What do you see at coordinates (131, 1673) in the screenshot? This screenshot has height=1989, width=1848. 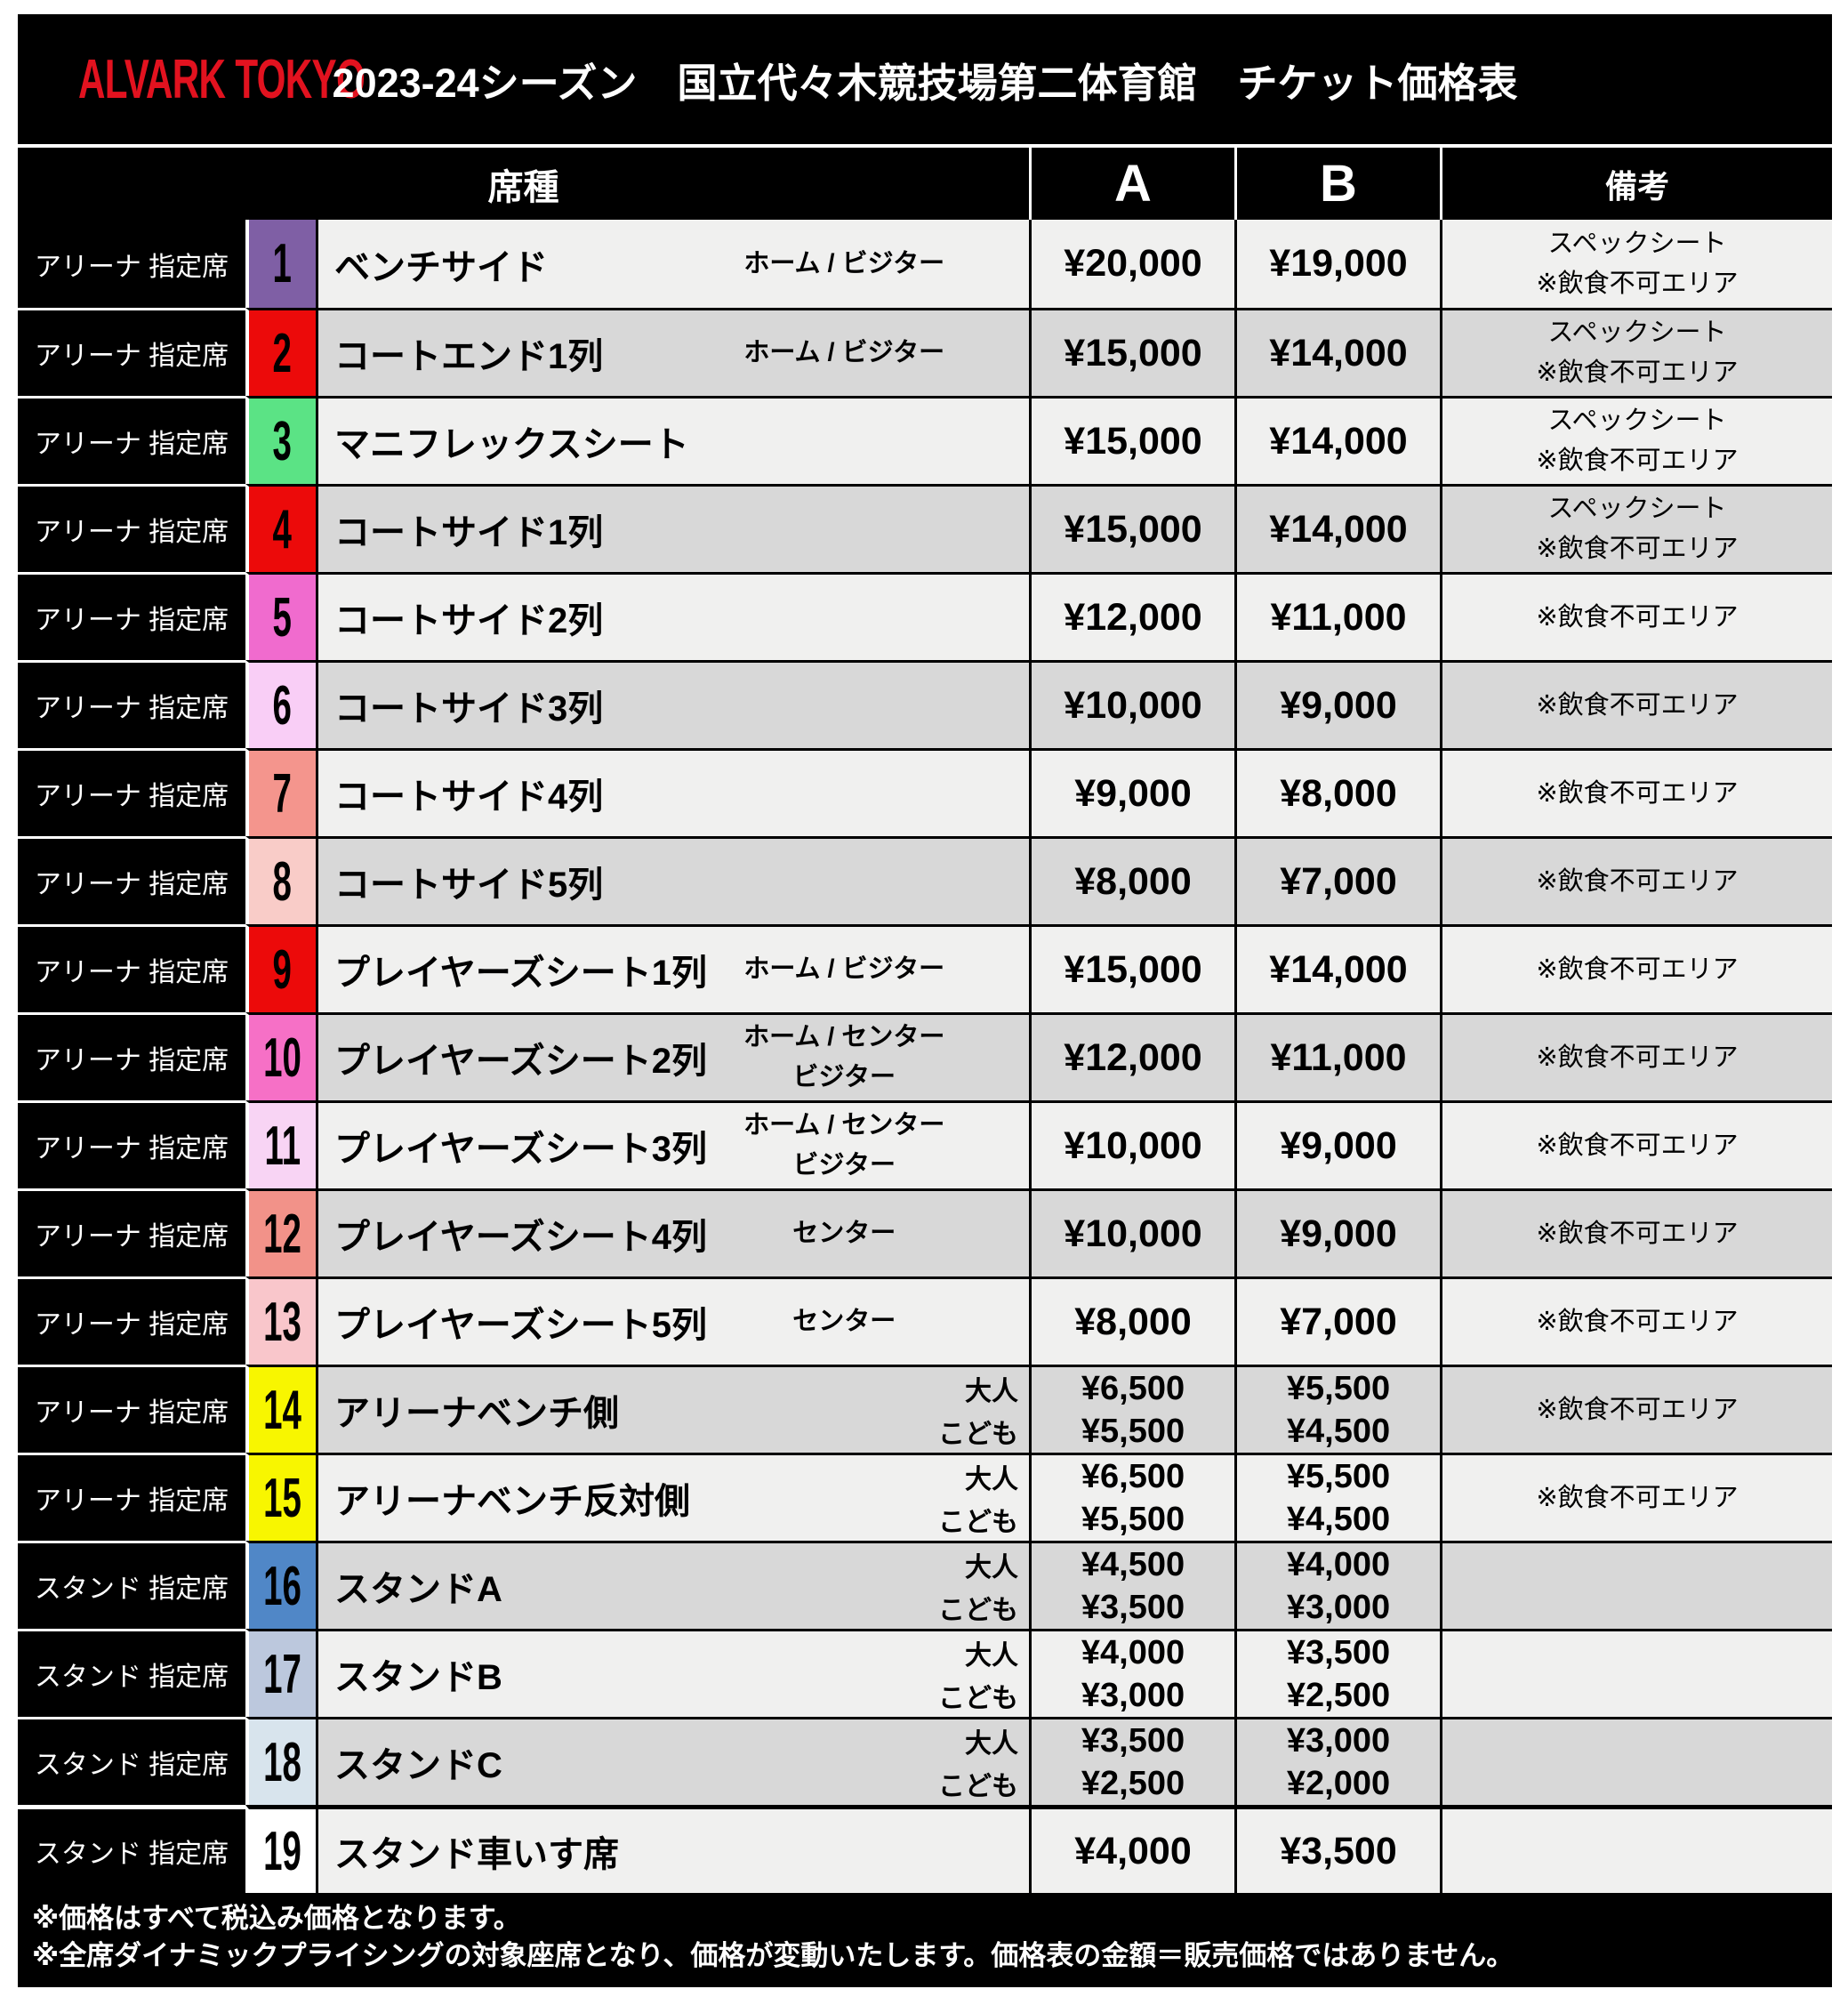 I see `area-label: スタンド 指定席` at bounding box center [131, 1673].